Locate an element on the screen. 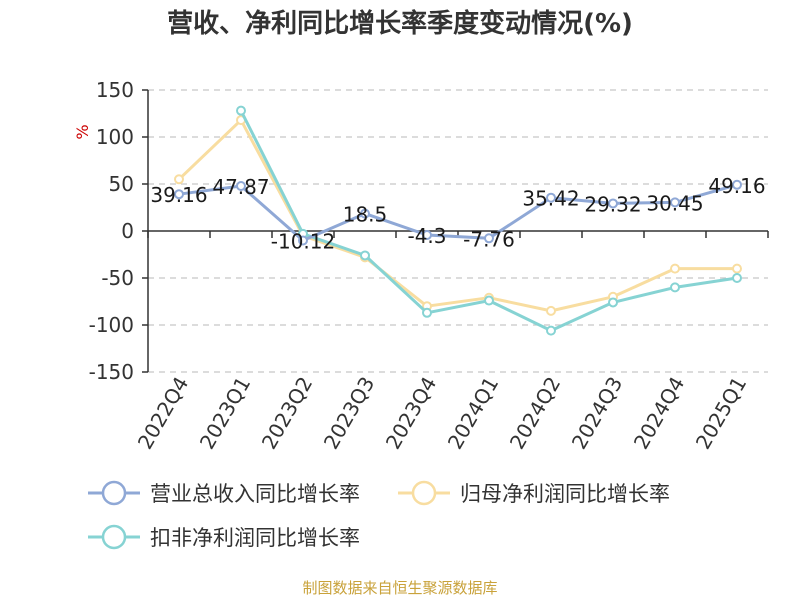 This screenshot has height=600, width=800. x-tick-label: 2023Q2 is located at coordinates (287, 413).